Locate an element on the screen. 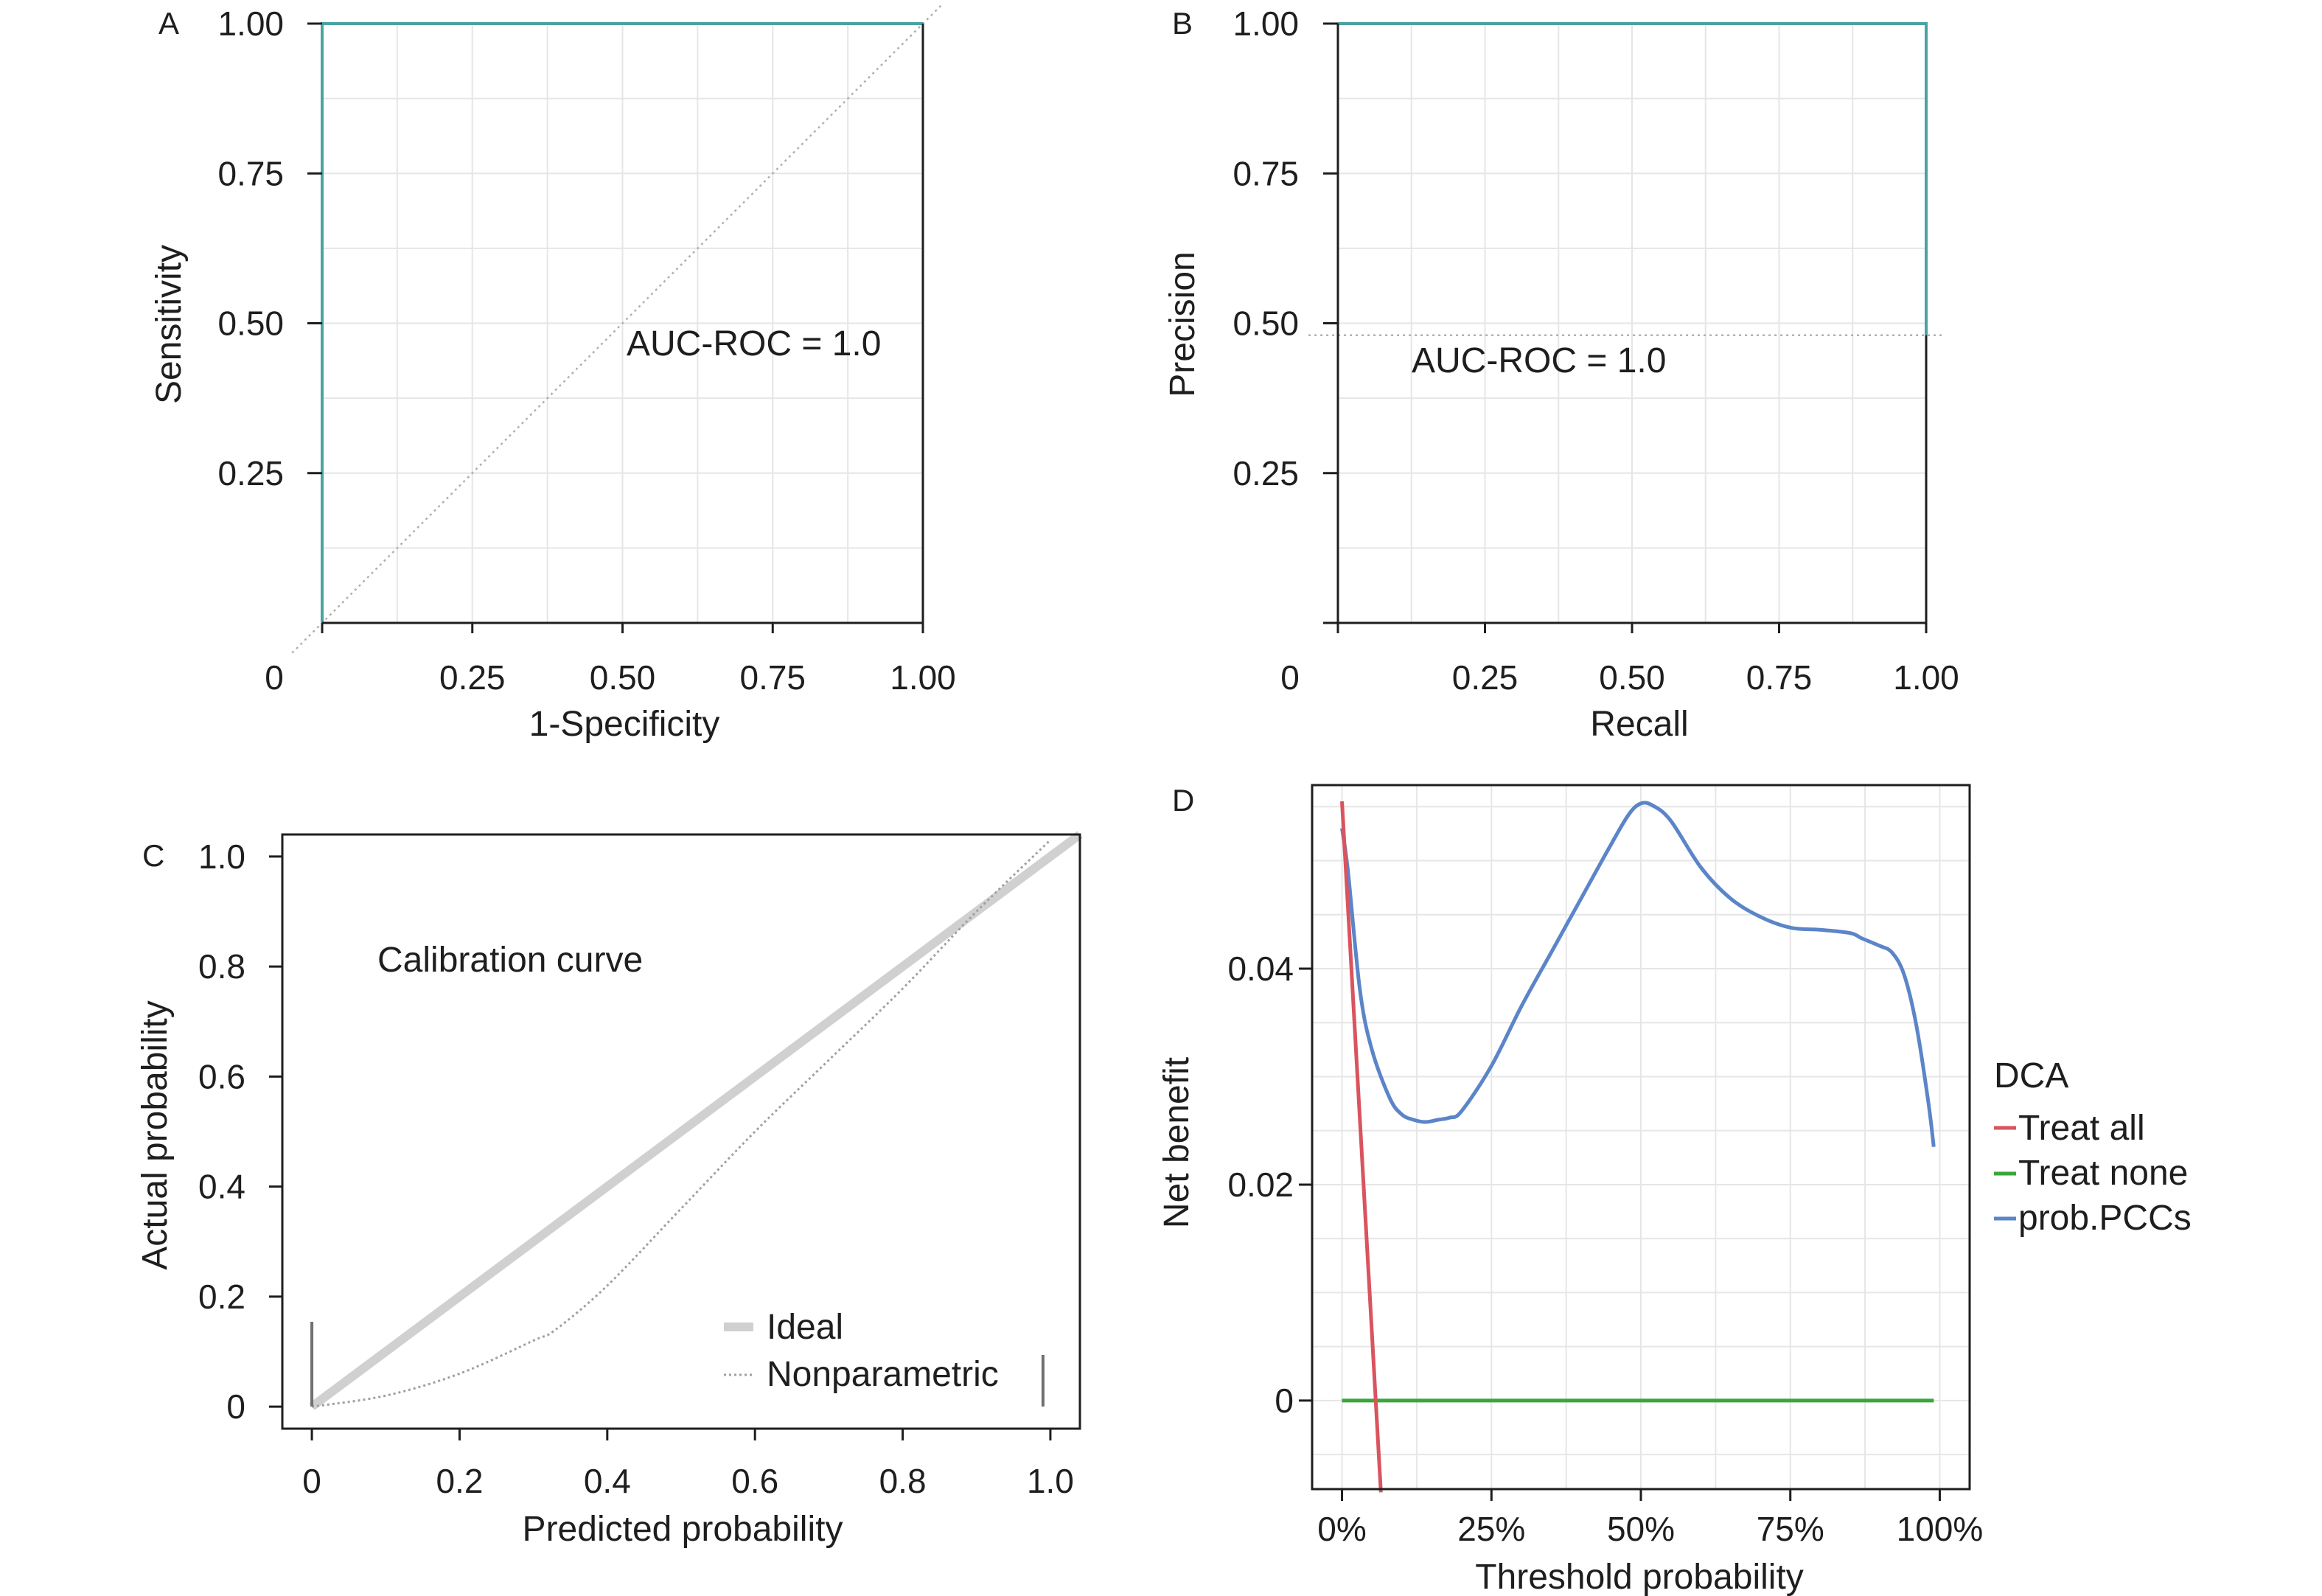  panel-b-ylabel: Precision is located at coordinates (1182, 324).